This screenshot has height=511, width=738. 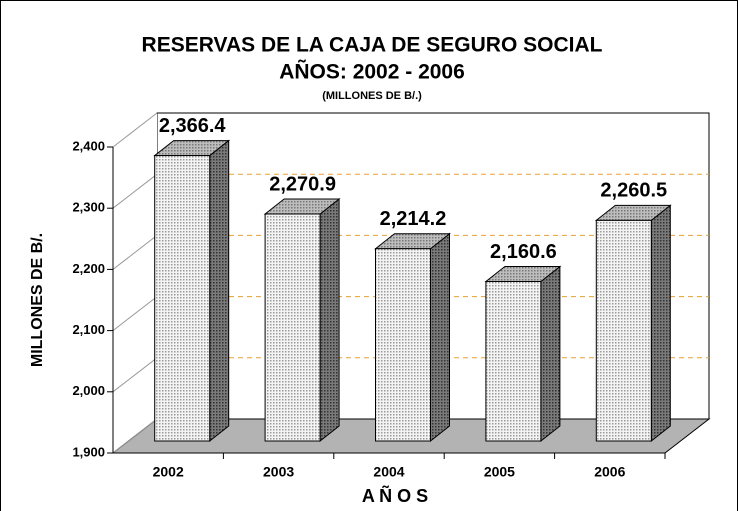 I want to click on x-tick-label: 2004, so click(x=388, y=472).